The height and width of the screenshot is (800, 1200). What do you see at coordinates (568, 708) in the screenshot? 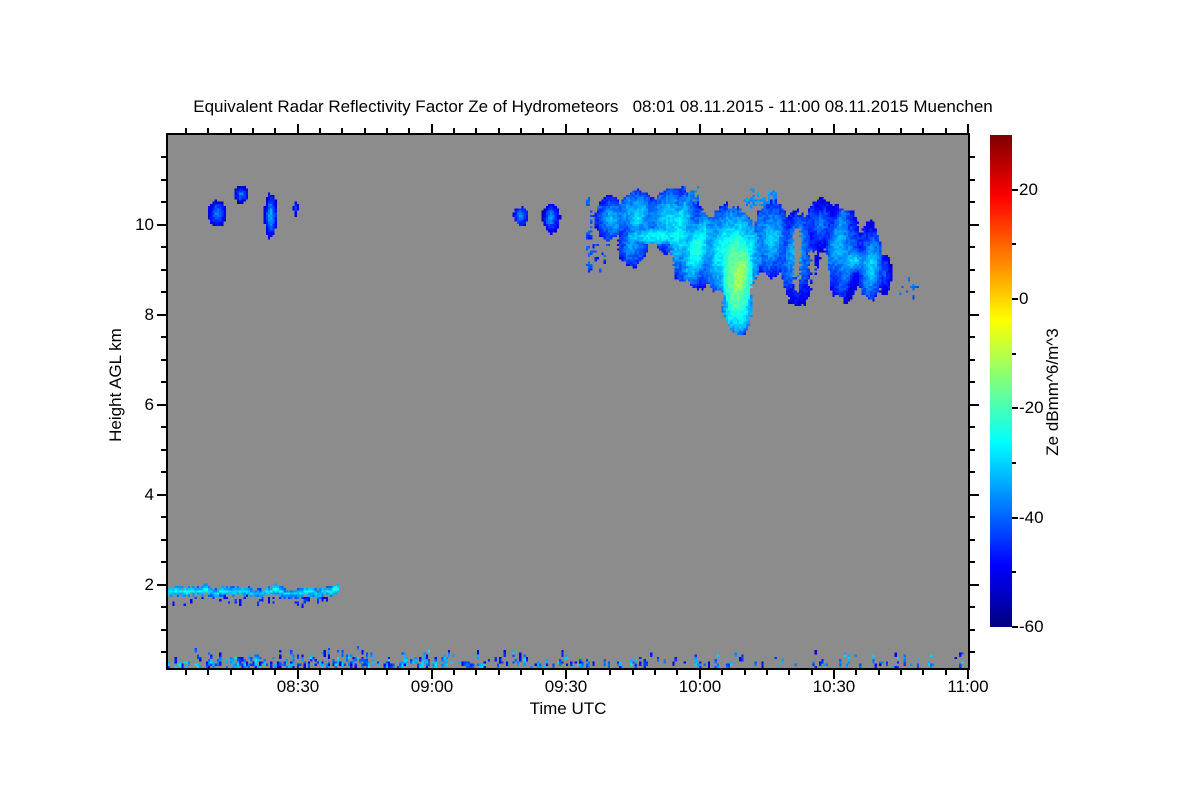
I see `x-axis-title: Time UTC` at bounding box center [568, 708].